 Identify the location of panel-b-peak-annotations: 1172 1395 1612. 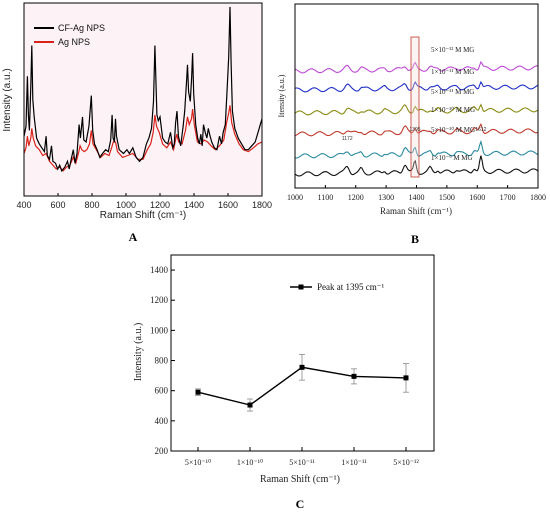
(414, 134).